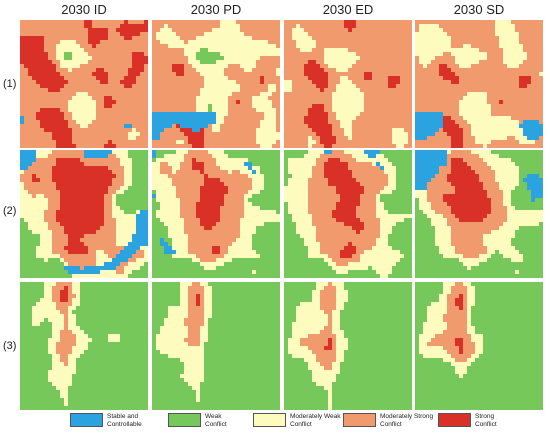 The image size is (550, 437). I want to click on legend-label-stable: Stable and Controllable, so click(124, 420).